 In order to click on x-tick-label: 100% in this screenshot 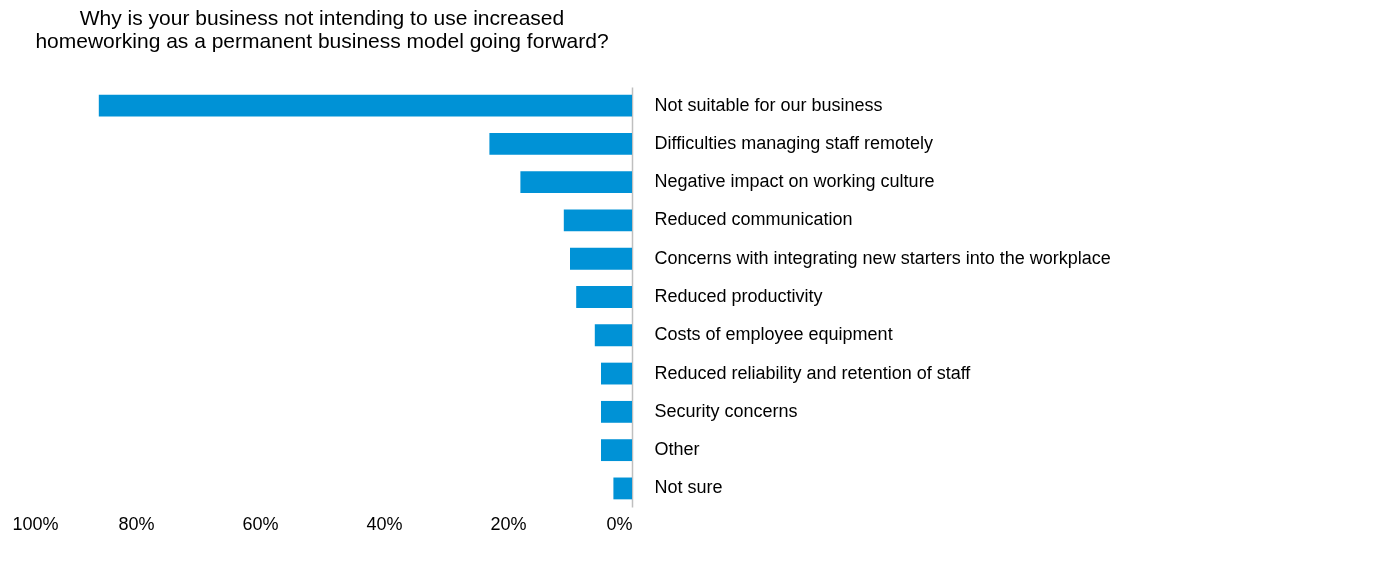, I will do `click(35, 523)`.